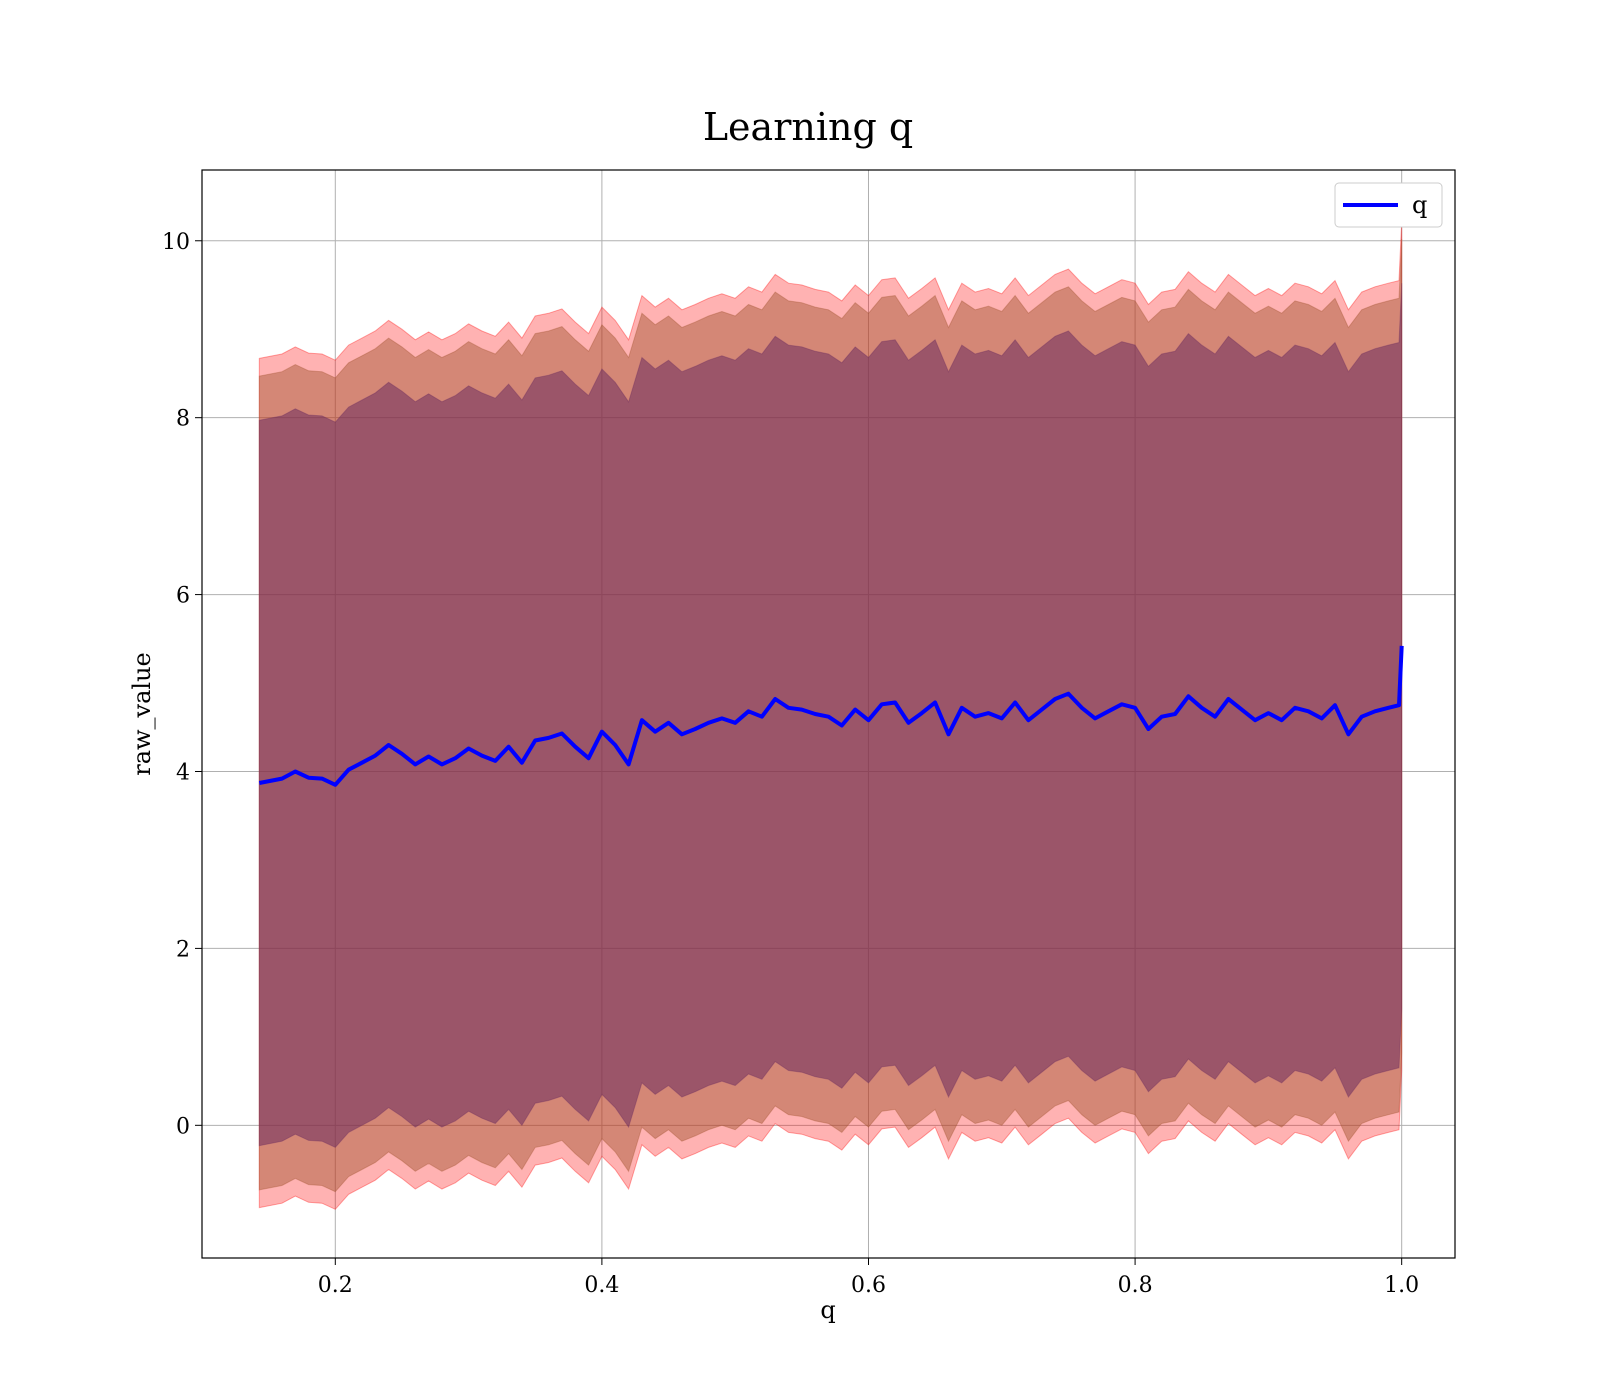 The width and height of the screenshot is (1600, 1400). Describe the element at coordinates (182, 684) in the screenshot. I see `y-axis-ticks: 0 2 4 6 8 10` at that location.